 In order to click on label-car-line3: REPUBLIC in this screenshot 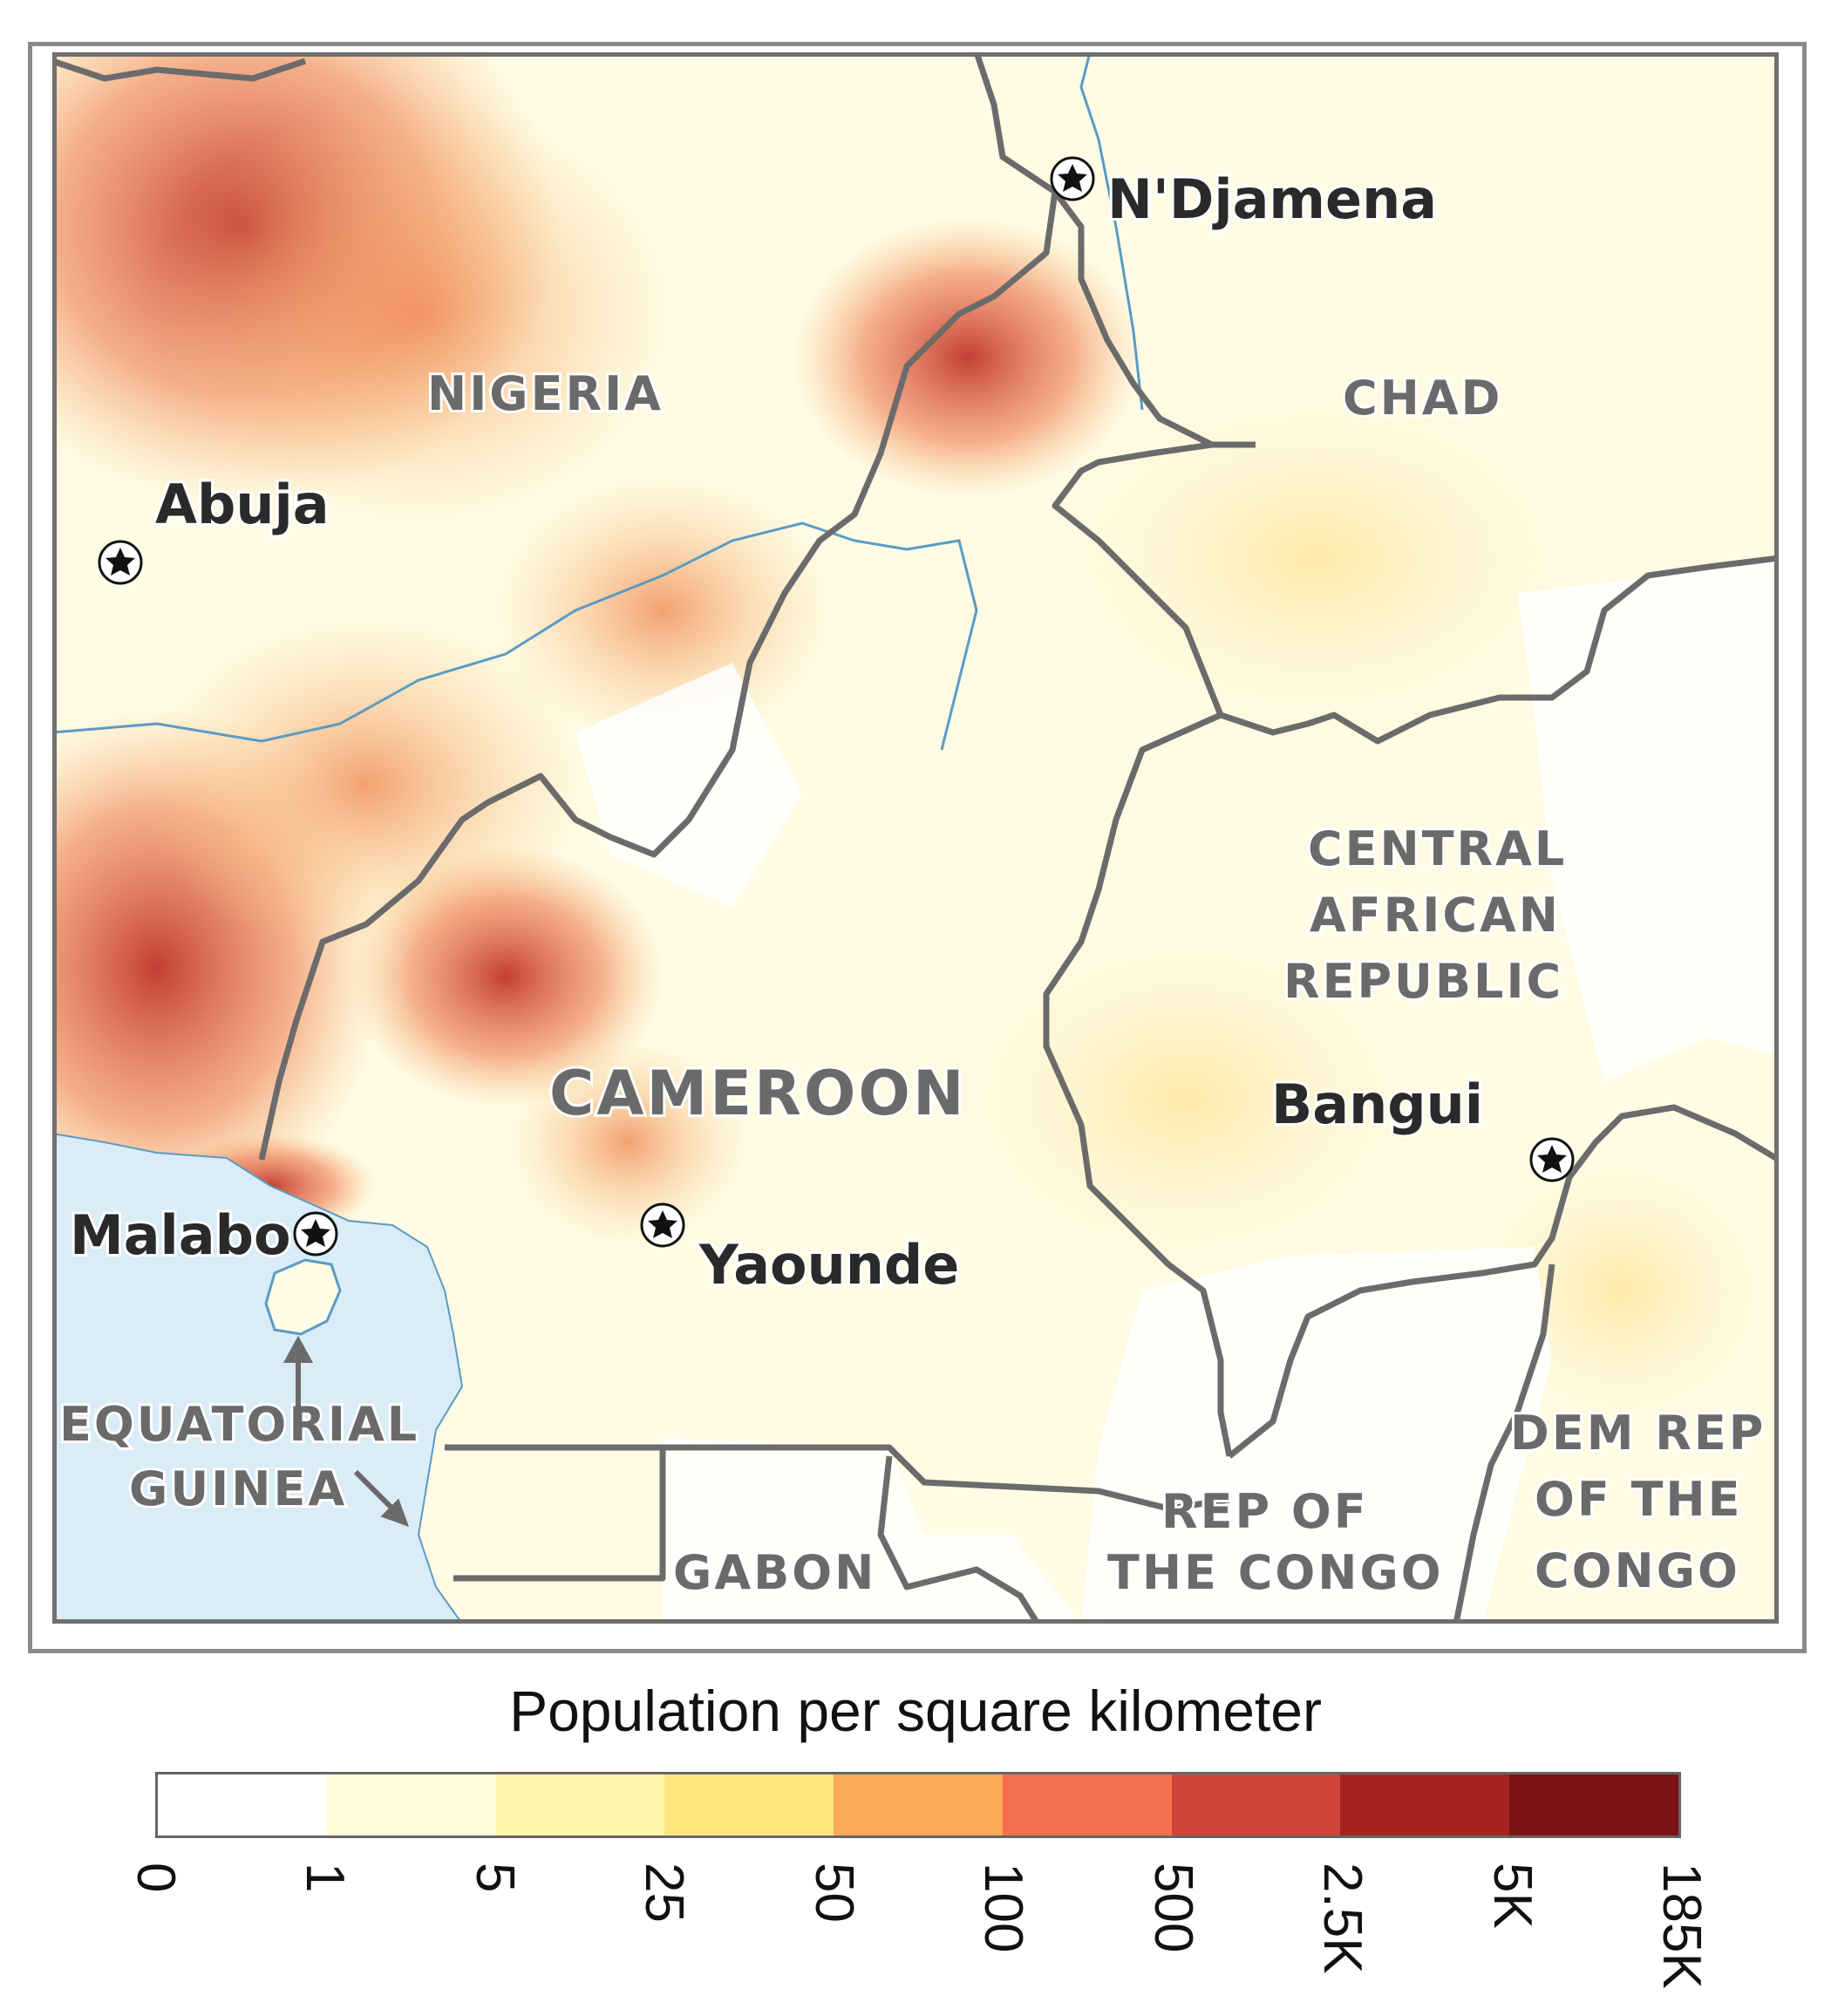, I will do `click(1423, 981)`.